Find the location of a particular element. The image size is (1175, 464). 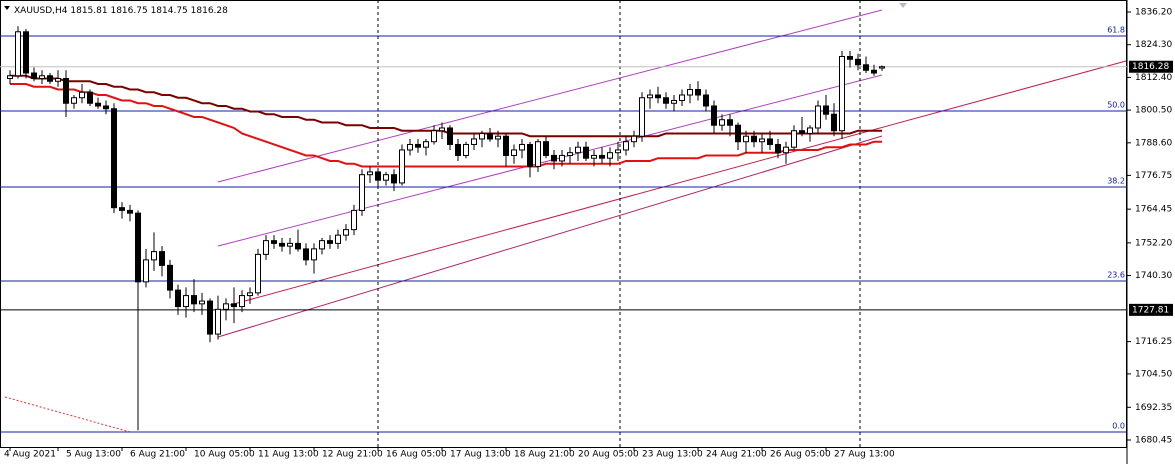

y-tick-label: 1752.20 is located at coordinates (1153, 243).